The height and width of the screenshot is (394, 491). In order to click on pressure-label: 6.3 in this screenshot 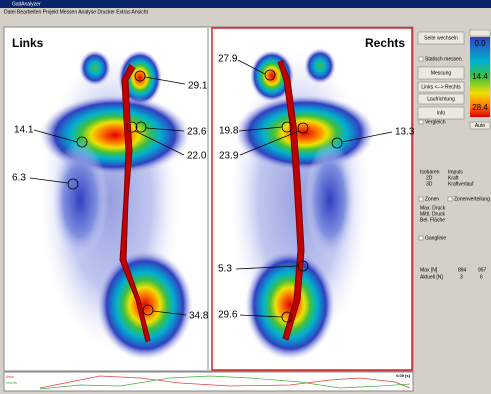, I will do `click(19, 178)`.